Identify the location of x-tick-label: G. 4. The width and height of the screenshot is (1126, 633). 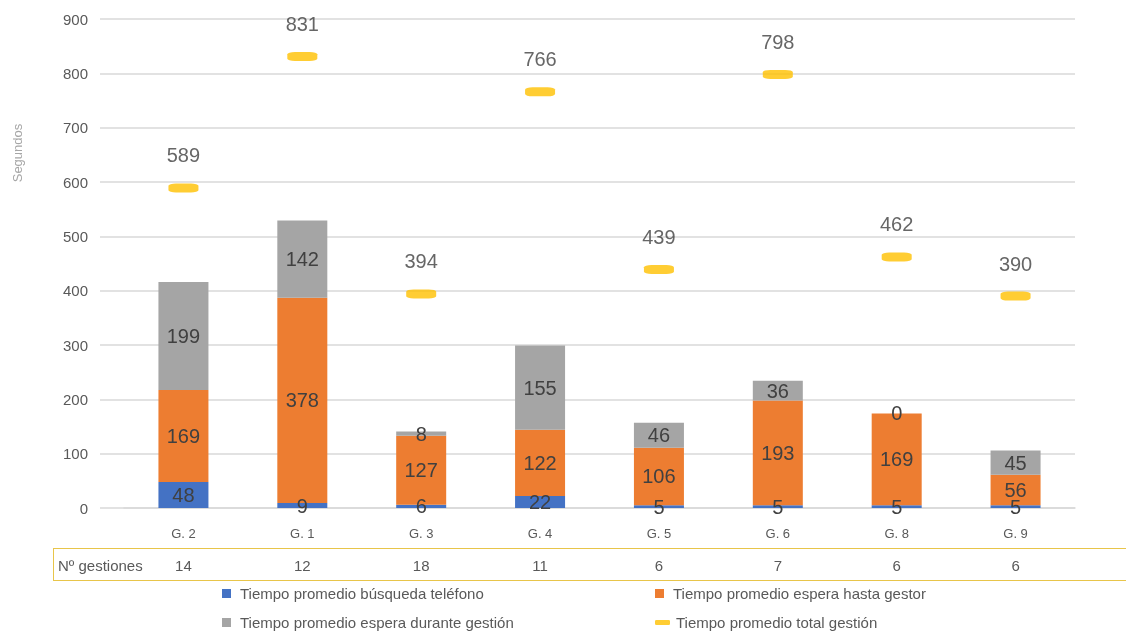
(540, 533).